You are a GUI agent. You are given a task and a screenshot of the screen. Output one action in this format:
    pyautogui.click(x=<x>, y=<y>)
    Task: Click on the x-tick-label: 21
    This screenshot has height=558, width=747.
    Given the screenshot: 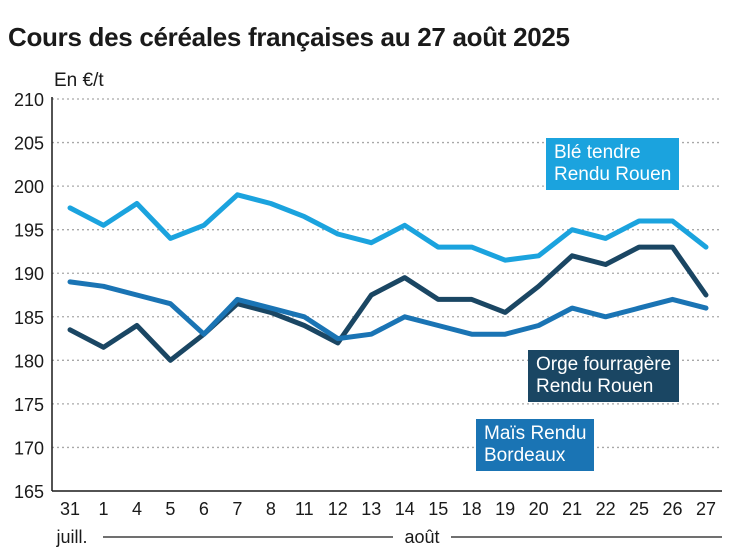 What is the action you would take?
    pyautogui.click(x=572, y=509)
    